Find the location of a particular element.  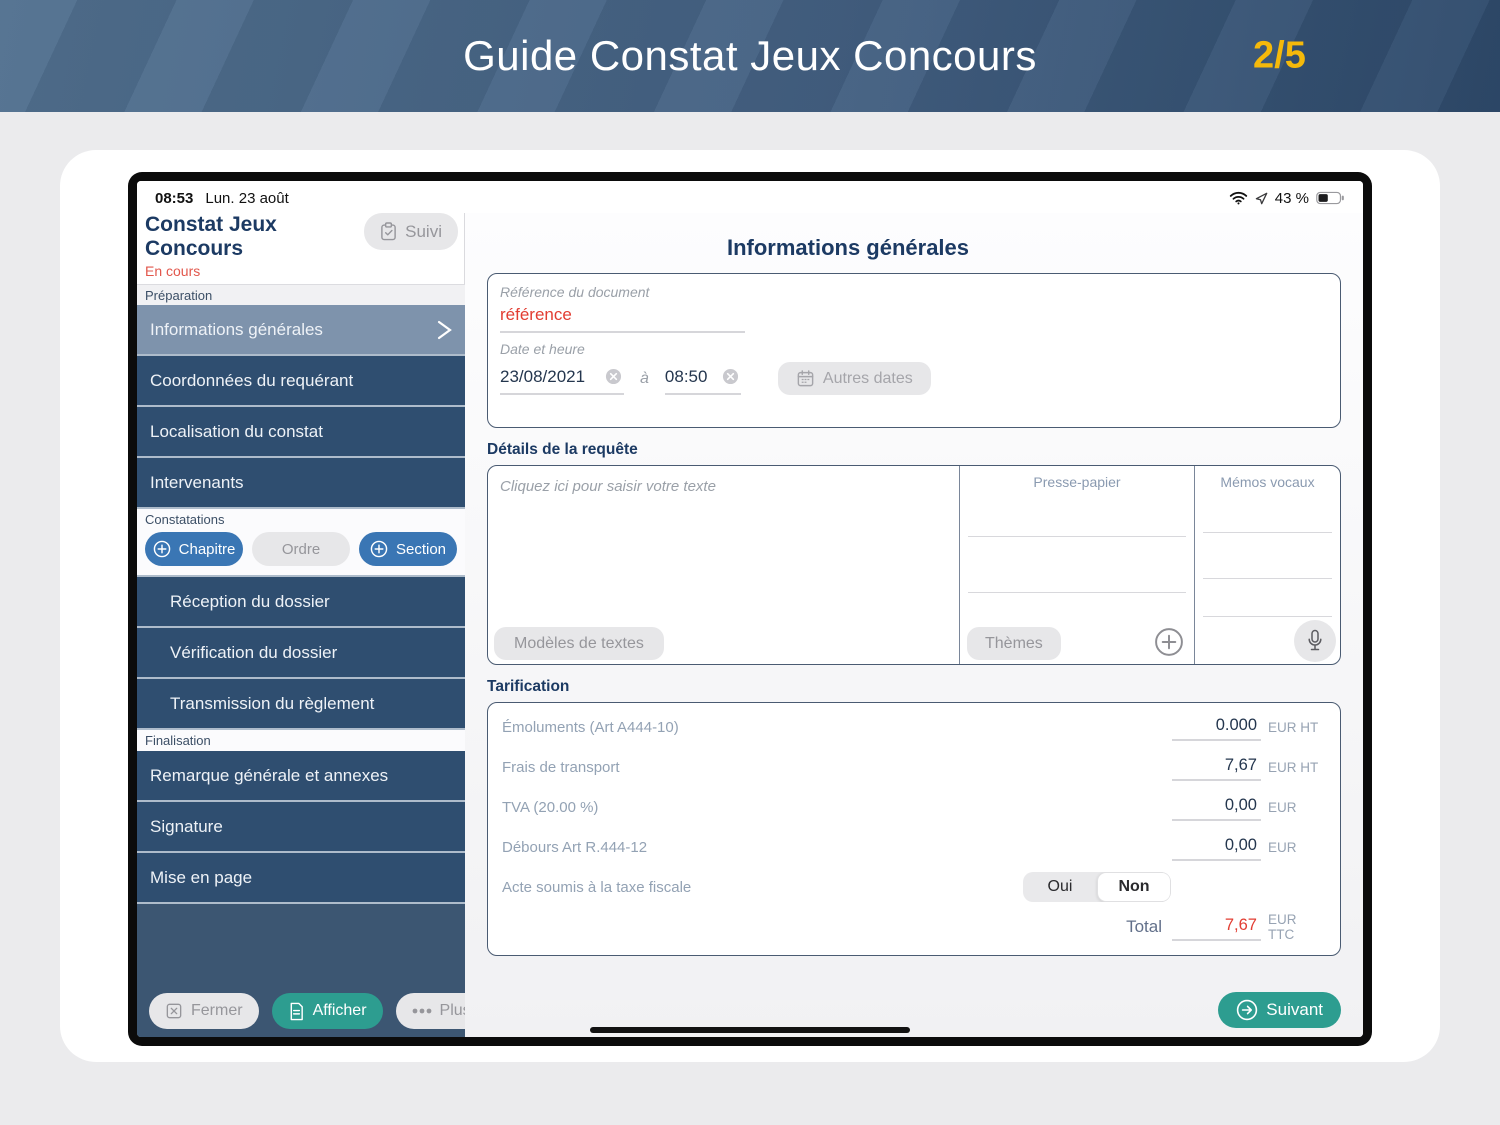

debours-value: 0,00 is located at coordinates (1216, 847).